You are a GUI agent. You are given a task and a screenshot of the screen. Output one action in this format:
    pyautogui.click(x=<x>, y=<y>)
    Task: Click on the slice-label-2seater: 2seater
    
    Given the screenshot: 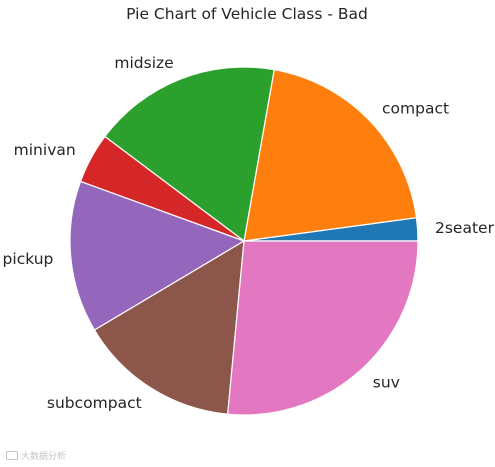 What is the action you would take?
    pyautogui.click(x=465, y=228)
    